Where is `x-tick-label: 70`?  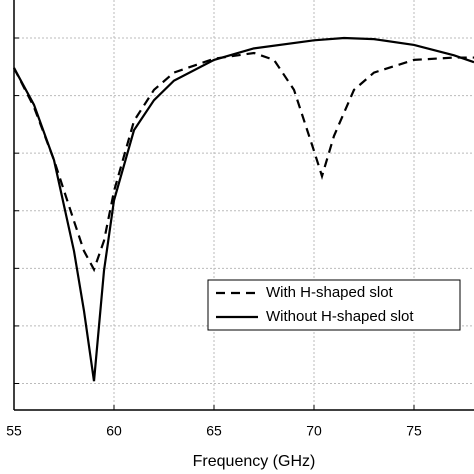 x-tick-label: 70 is located at coordinates (314, 431).